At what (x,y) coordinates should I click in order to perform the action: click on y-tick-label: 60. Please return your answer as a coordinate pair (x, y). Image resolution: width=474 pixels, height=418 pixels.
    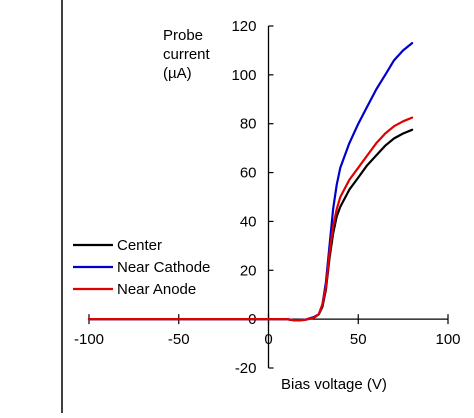
    Looking at the image, I should click on (248, 173).